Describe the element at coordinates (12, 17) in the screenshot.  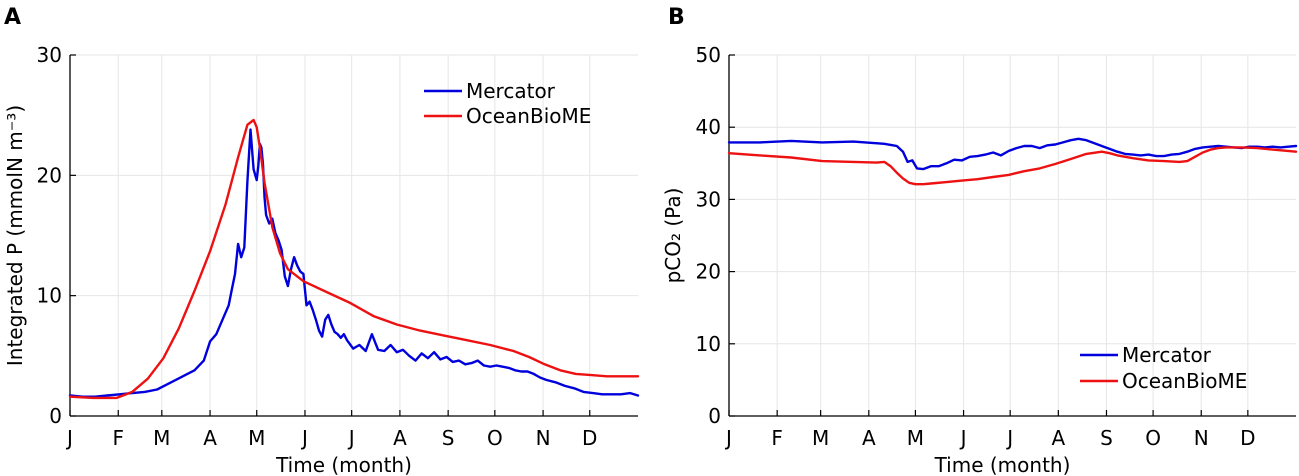
I see `panel-letter: A` at that location.